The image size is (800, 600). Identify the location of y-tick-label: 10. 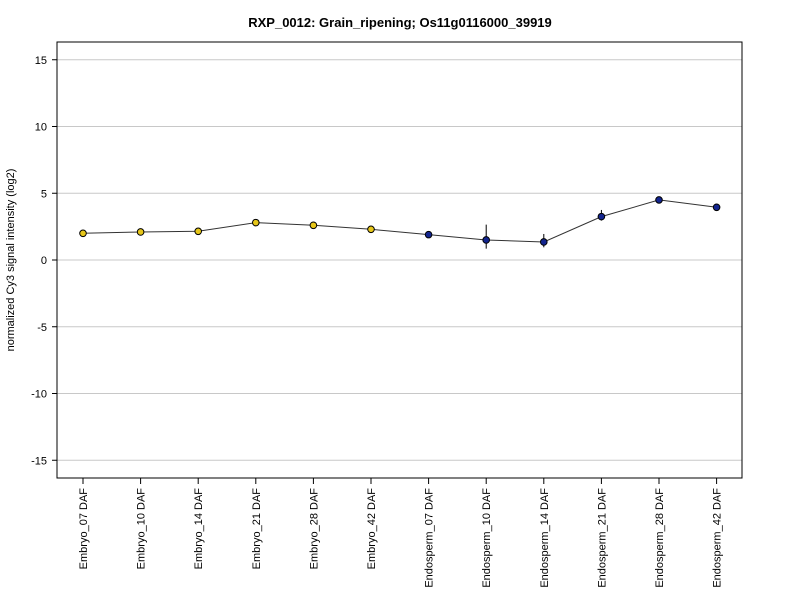
(41, 128).